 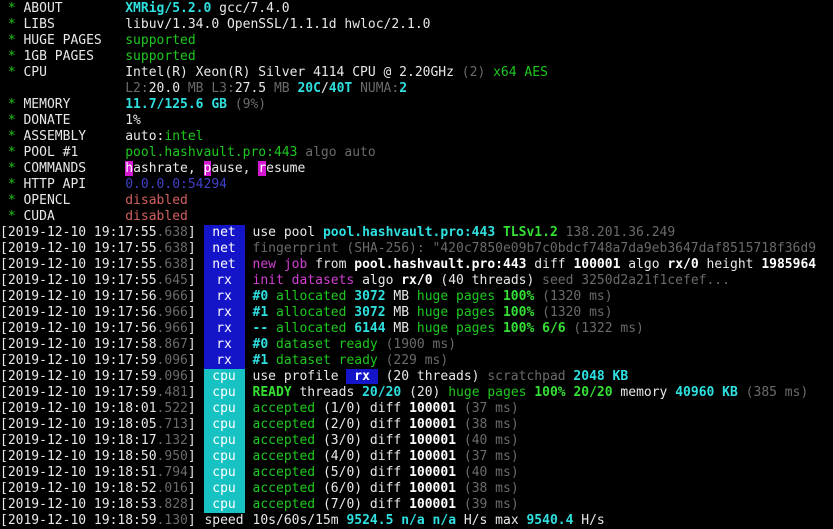 What do you see at coordinates (339, 472) in the screenshot?
I see `log-message-segment: (5/0)` at bounding box center [339, 472].